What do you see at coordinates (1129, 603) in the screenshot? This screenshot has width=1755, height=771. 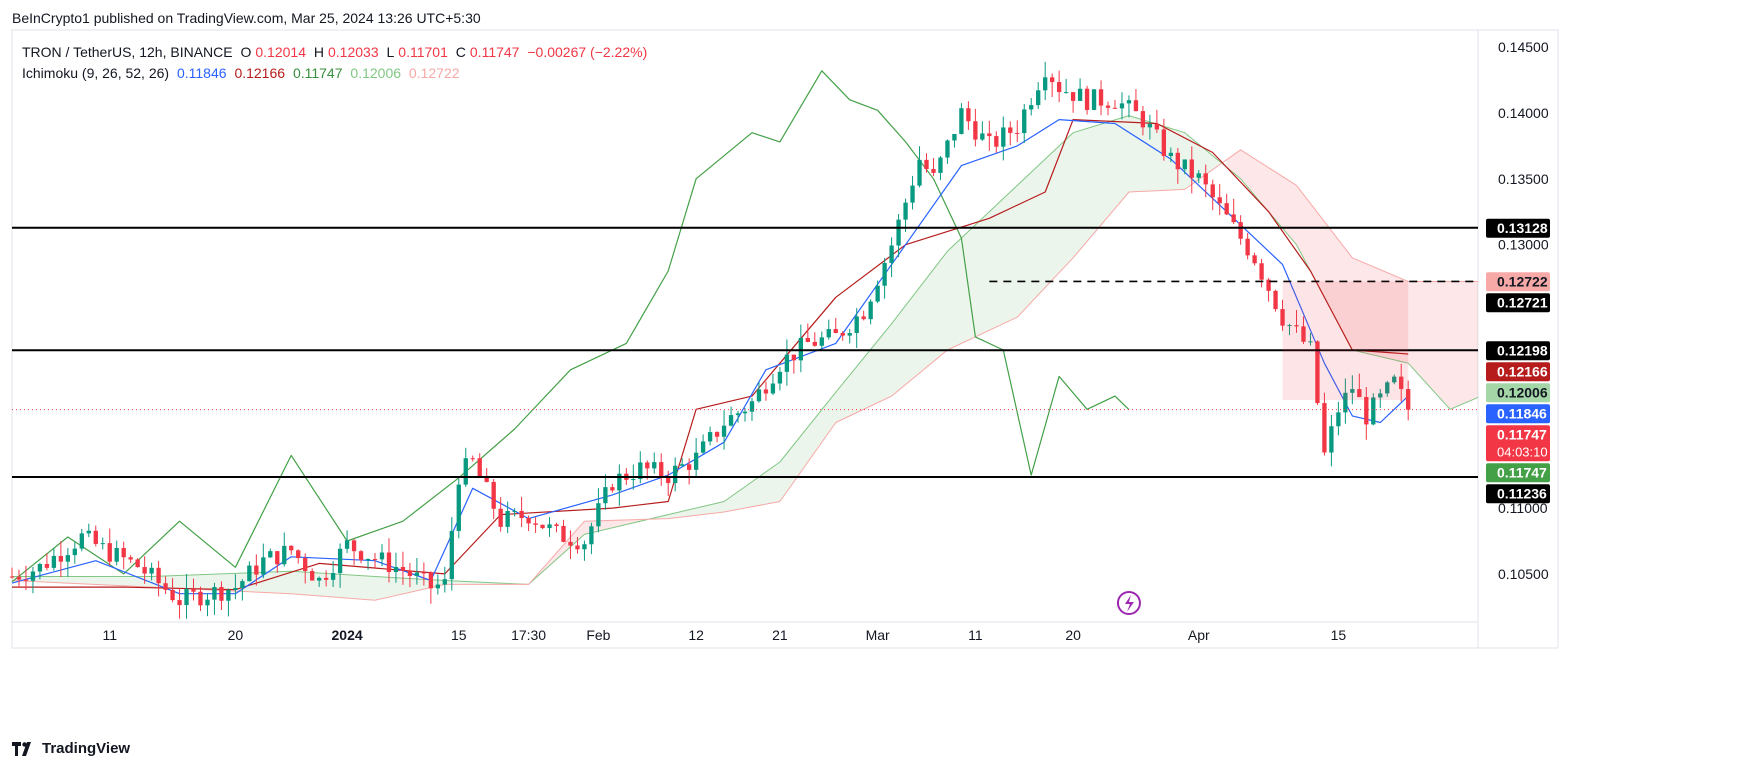 I see `lightning-glyph` at bounding box center [1129, 603].